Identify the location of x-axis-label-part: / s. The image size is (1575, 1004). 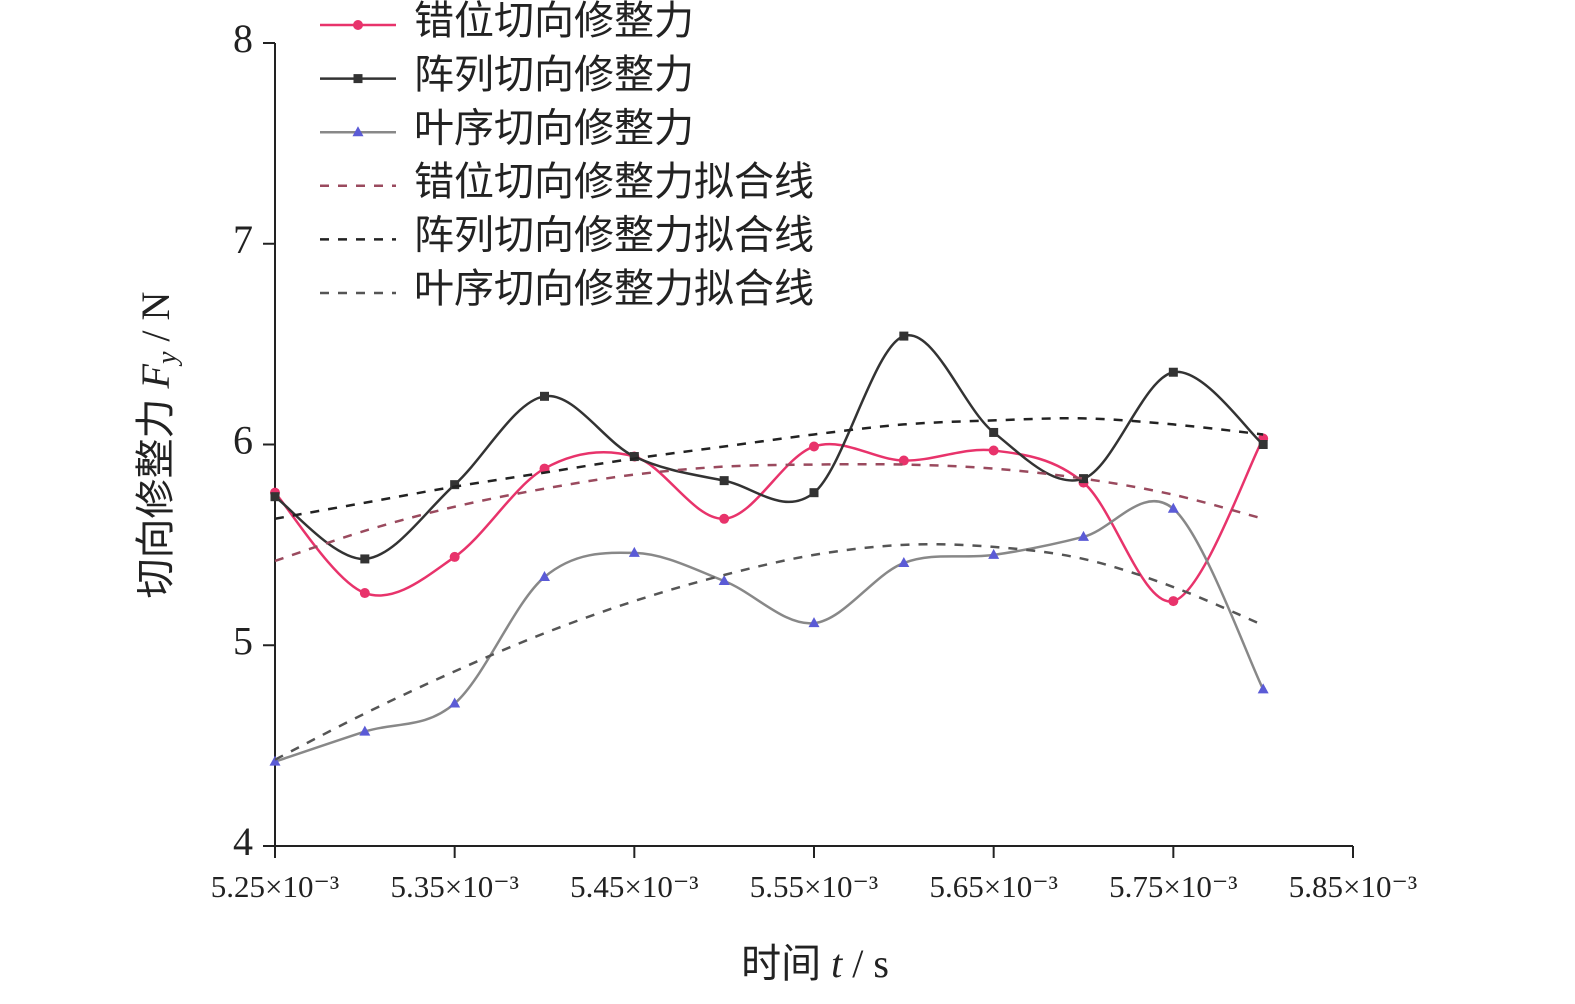
(865, 963).